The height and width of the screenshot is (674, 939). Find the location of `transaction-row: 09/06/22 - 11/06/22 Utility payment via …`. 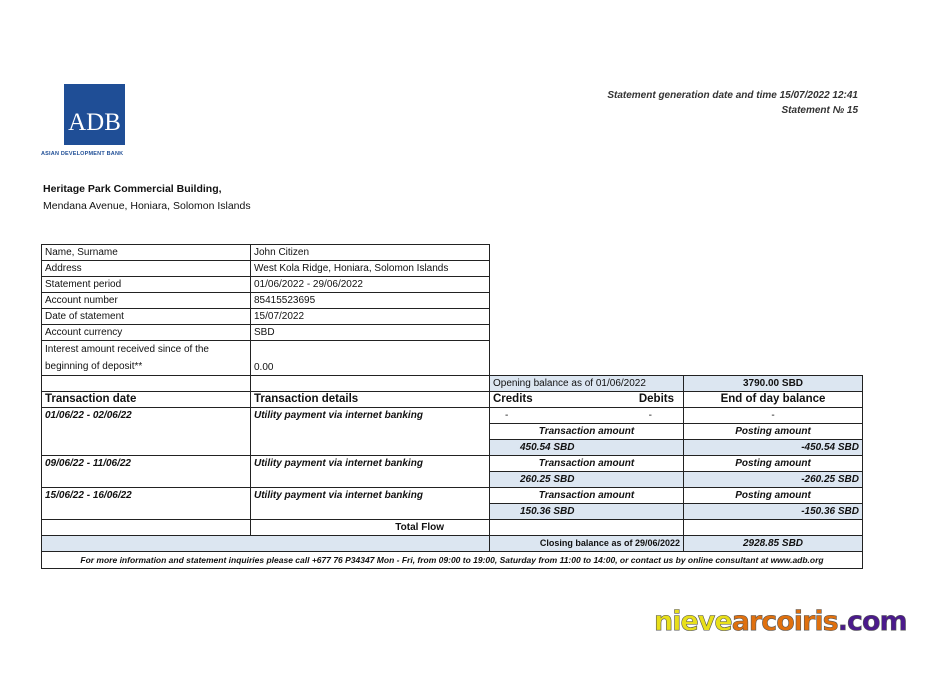

transaction-row: 09/06/22 - 11/06/22 Utility payment via … is located at coordinates (452, 471).